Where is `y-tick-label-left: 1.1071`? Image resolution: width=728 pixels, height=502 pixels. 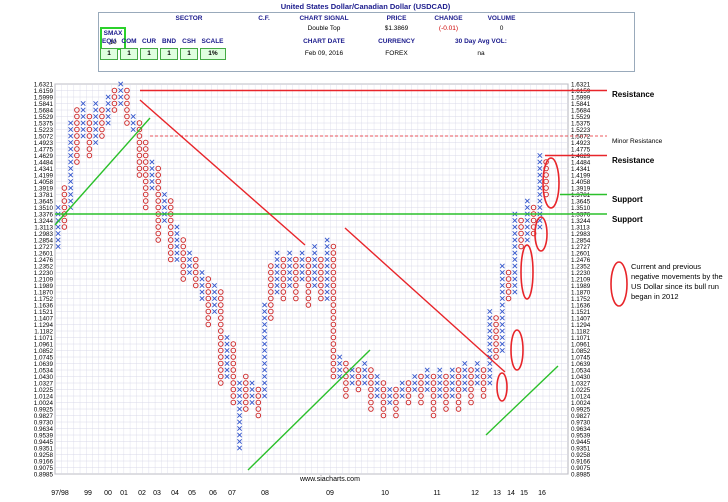 y-tick-label-left: 1.1071 is located at coordinates (44, 338).